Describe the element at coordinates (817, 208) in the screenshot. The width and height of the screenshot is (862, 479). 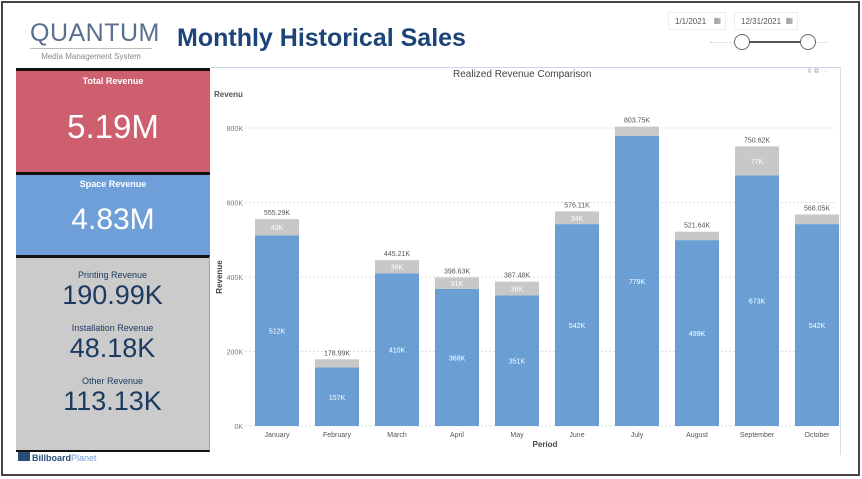
I see `bar-total-label: 568.05K` at that location.